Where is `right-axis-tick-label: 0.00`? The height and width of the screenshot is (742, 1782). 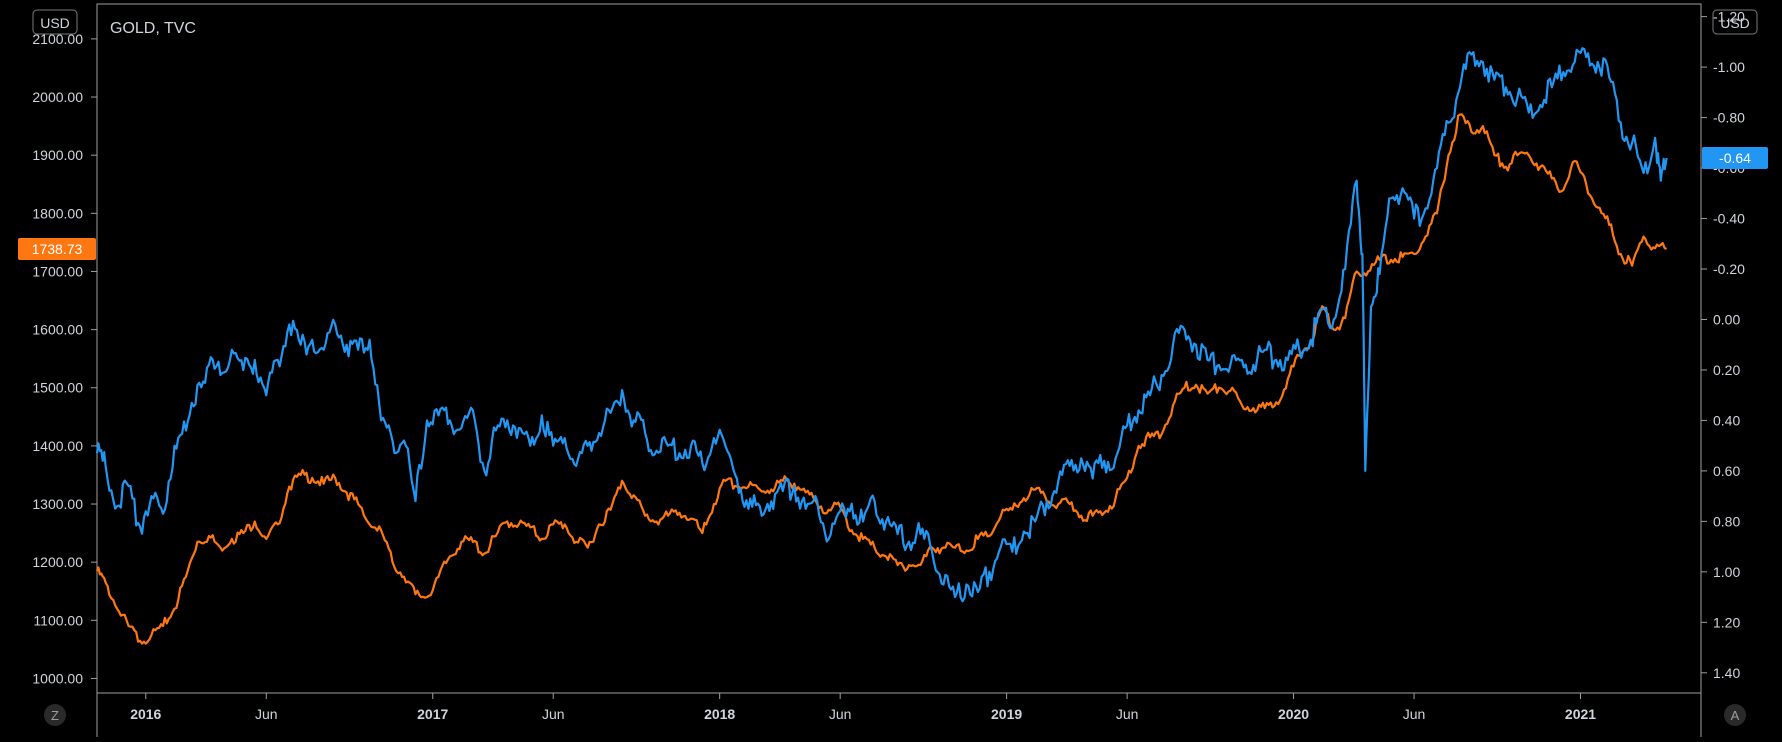
right-axis-tick-label: 0.00 is located at coordinates (1726, 319).